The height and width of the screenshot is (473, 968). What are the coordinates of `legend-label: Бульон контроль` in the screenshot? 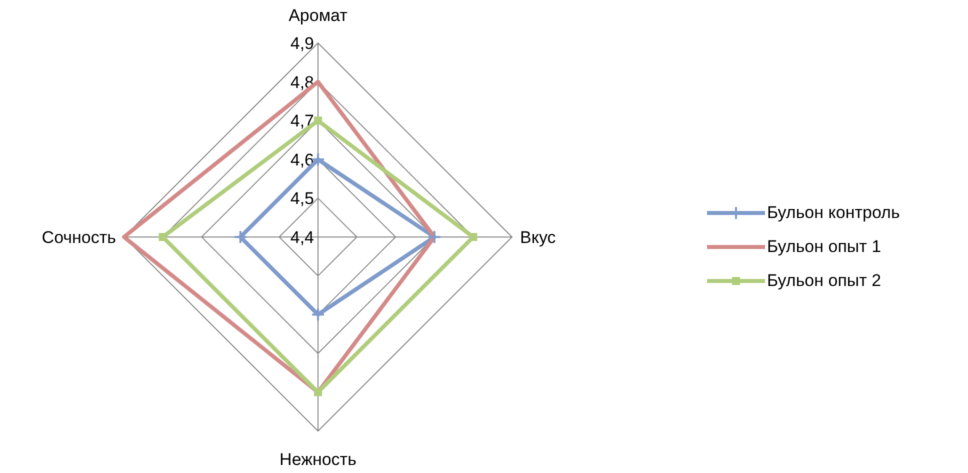 It's located at (833, 213).